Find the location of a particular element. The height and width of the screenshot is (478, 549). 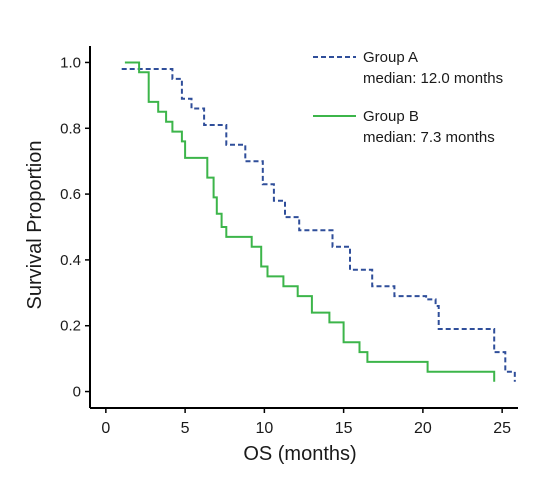

y-axis-ticks: 0 0.2 0.4 0.6 0.8 1.0 is located at coordinates (75, 227).